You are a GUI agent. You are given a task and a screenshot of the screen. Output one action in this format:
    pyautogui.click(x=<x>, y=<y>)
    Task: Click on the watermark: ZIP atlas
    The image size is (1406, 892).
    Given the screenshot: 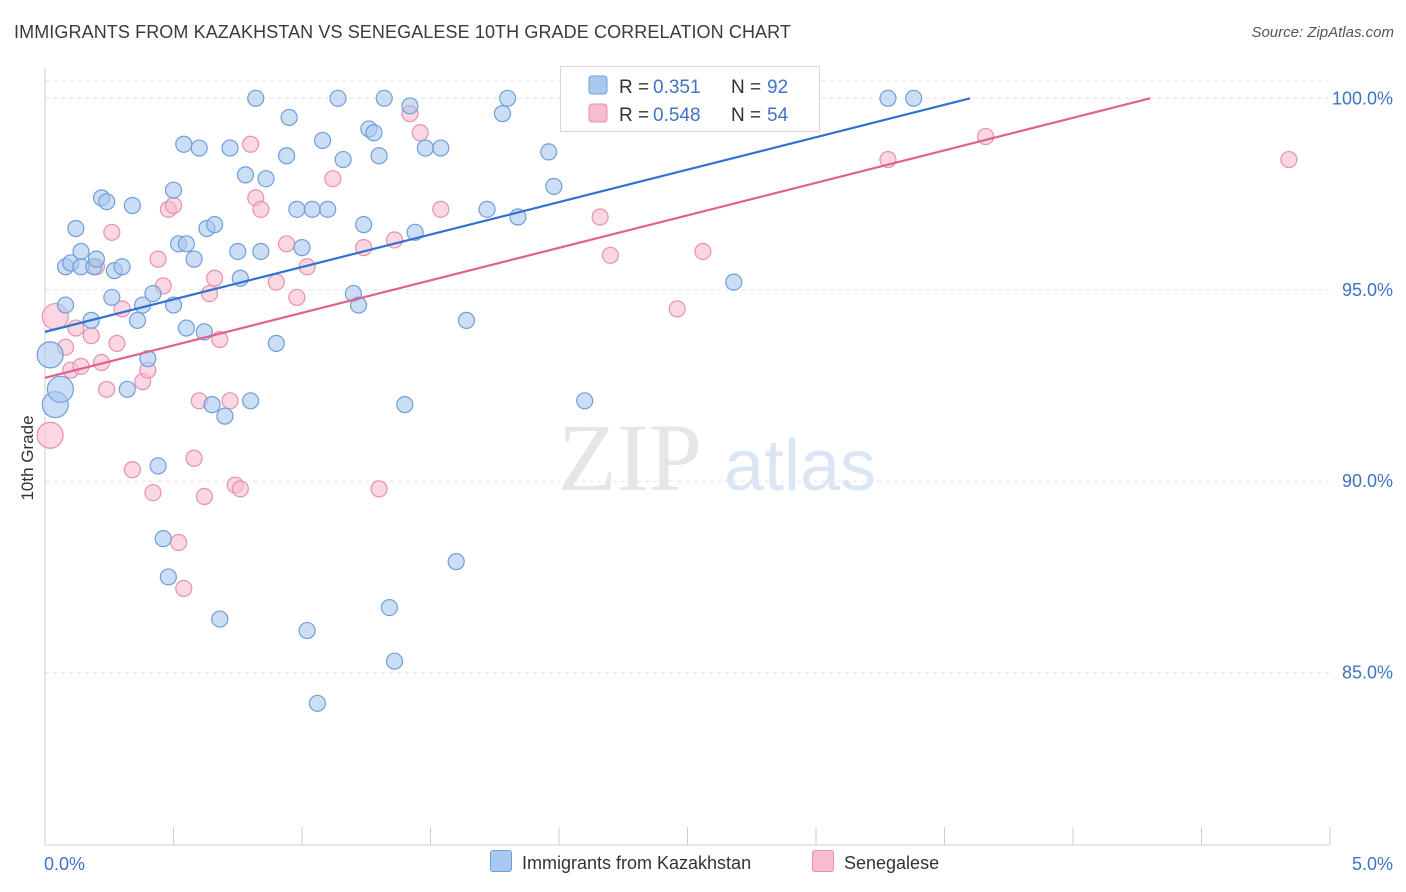 What is the action you would take?
    pyautogui.click(x=717, y=457)
    